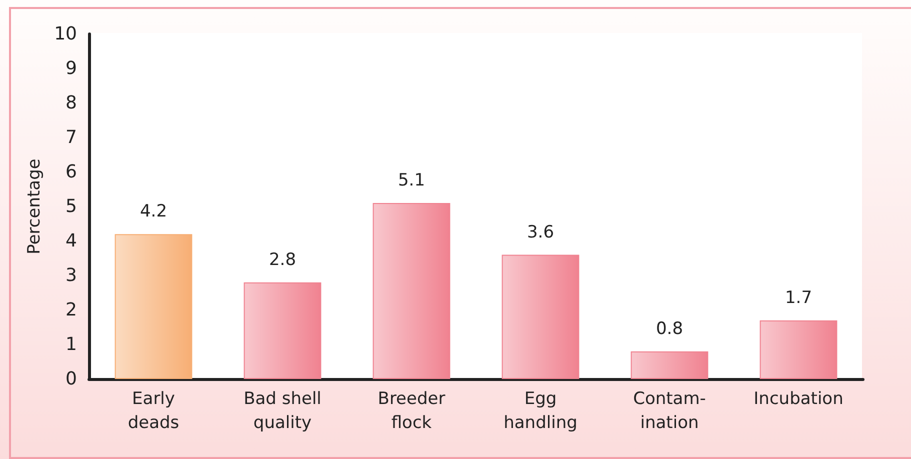 The image size is (911, 459). I want to click on y-tick-label: 6, so click(71, 172).